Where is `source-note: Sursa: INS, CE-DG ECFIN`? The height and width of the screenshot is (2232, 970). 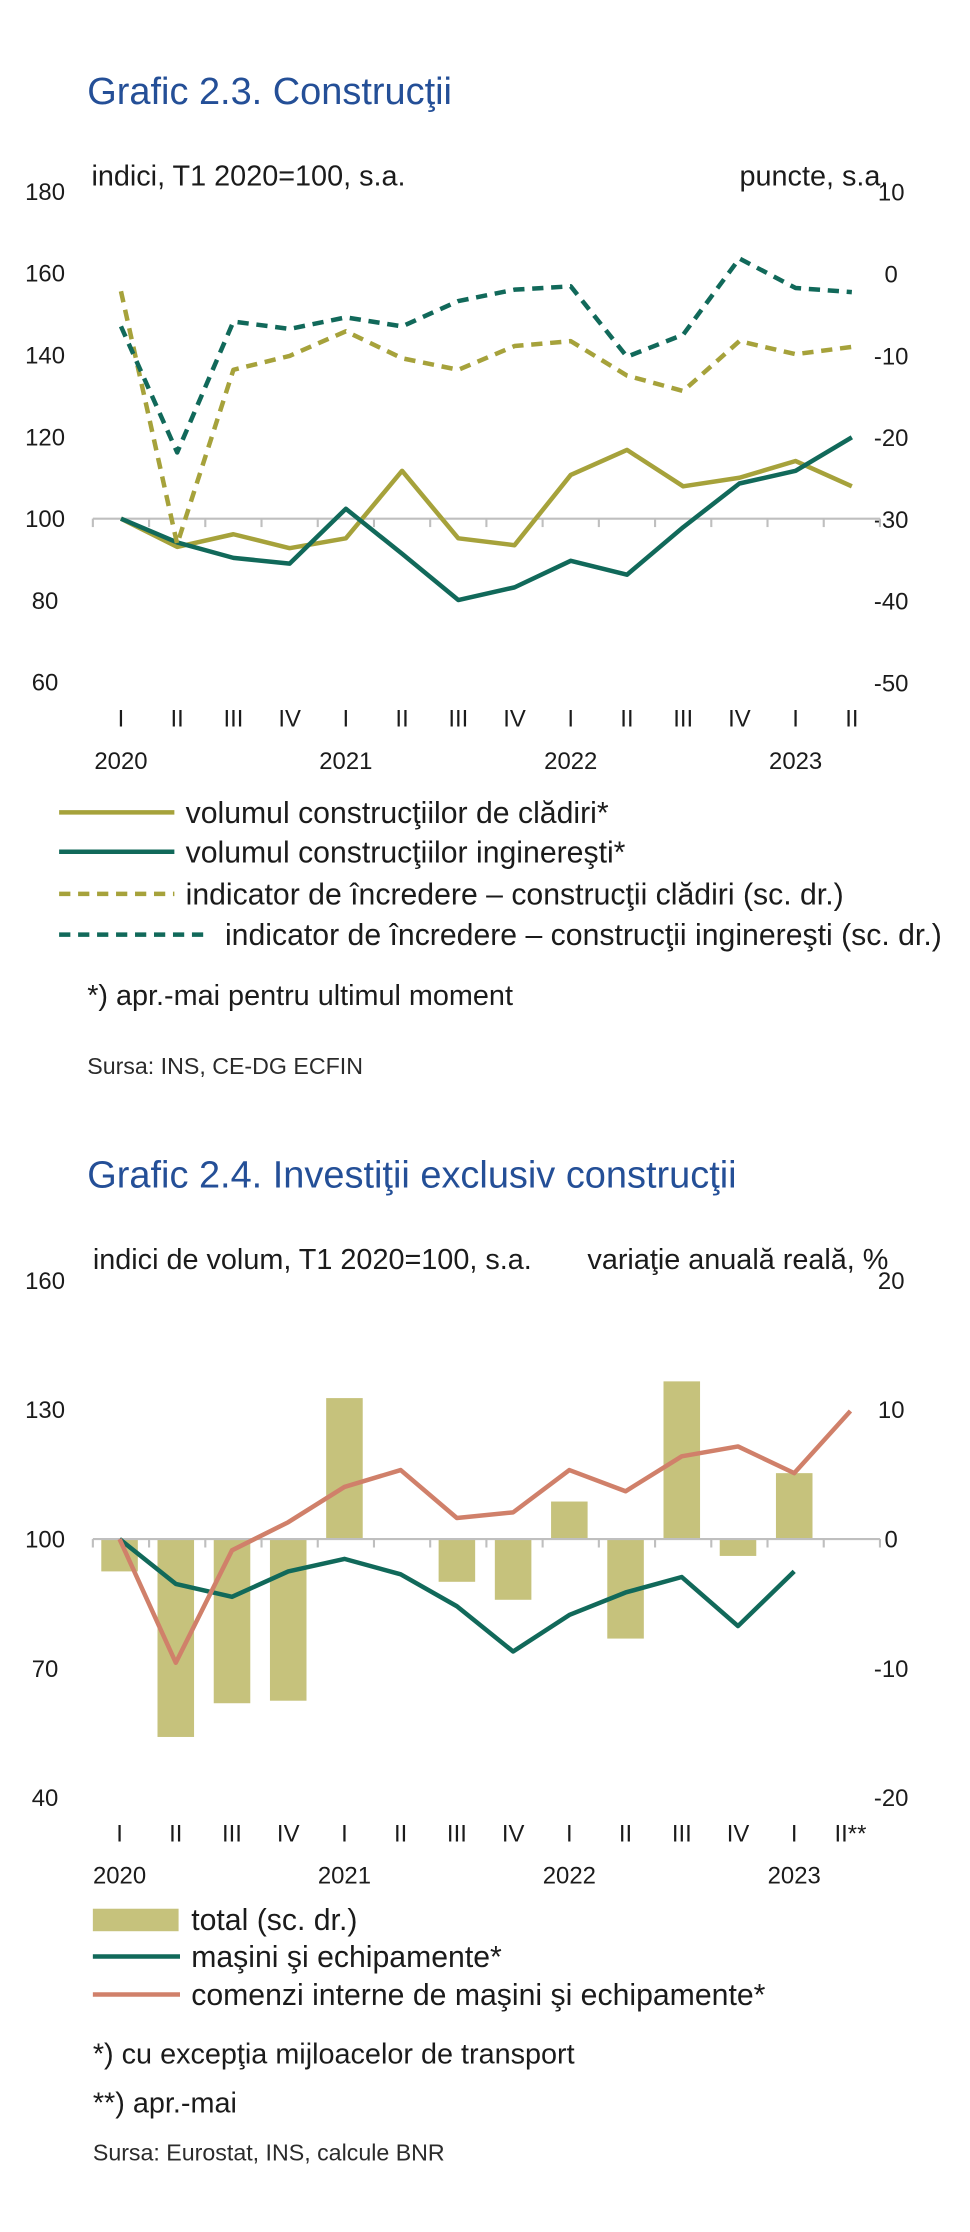 source-note: Sursa: INS, CE-DG ECFIN is located at coordinates (225, 1066).